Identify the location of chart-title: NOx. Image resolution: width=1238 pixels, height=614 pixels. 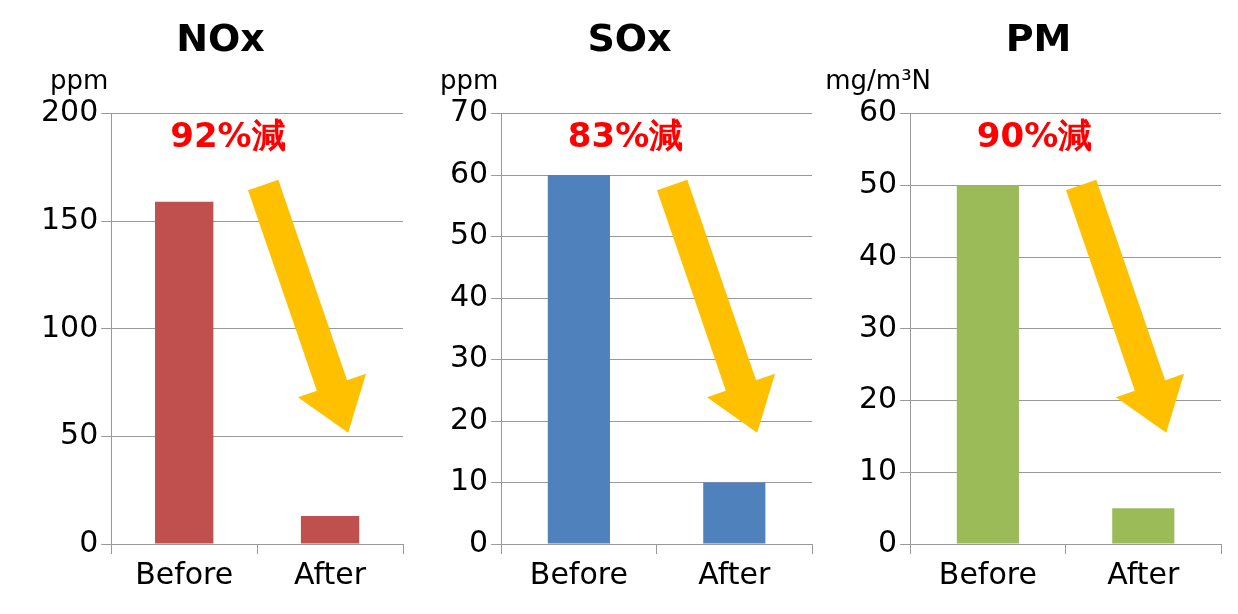
(220, 37).